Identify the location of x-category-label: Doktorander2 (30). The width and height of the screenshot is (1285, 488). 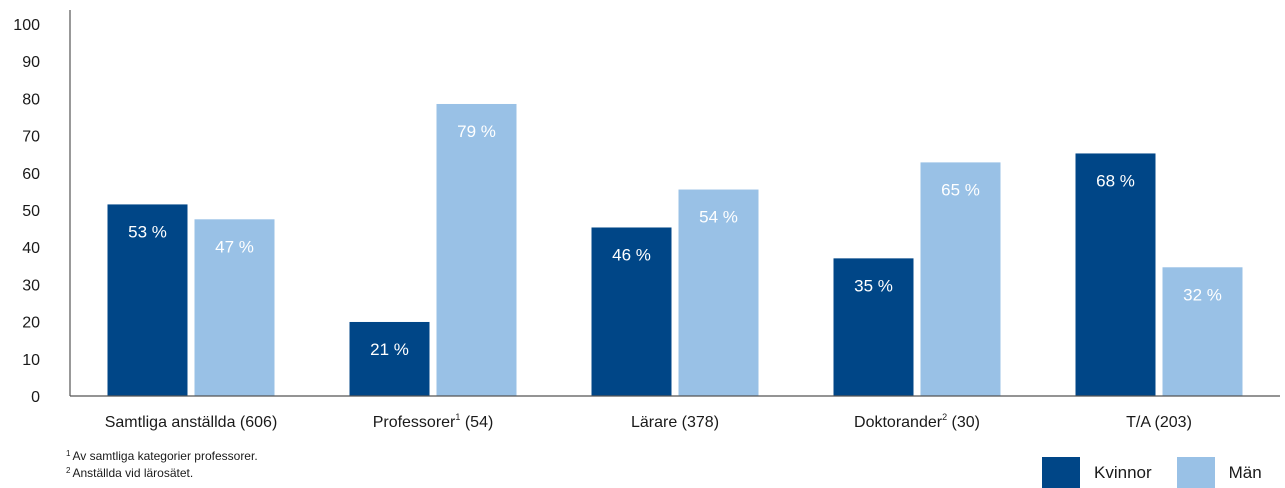
(917, 421).